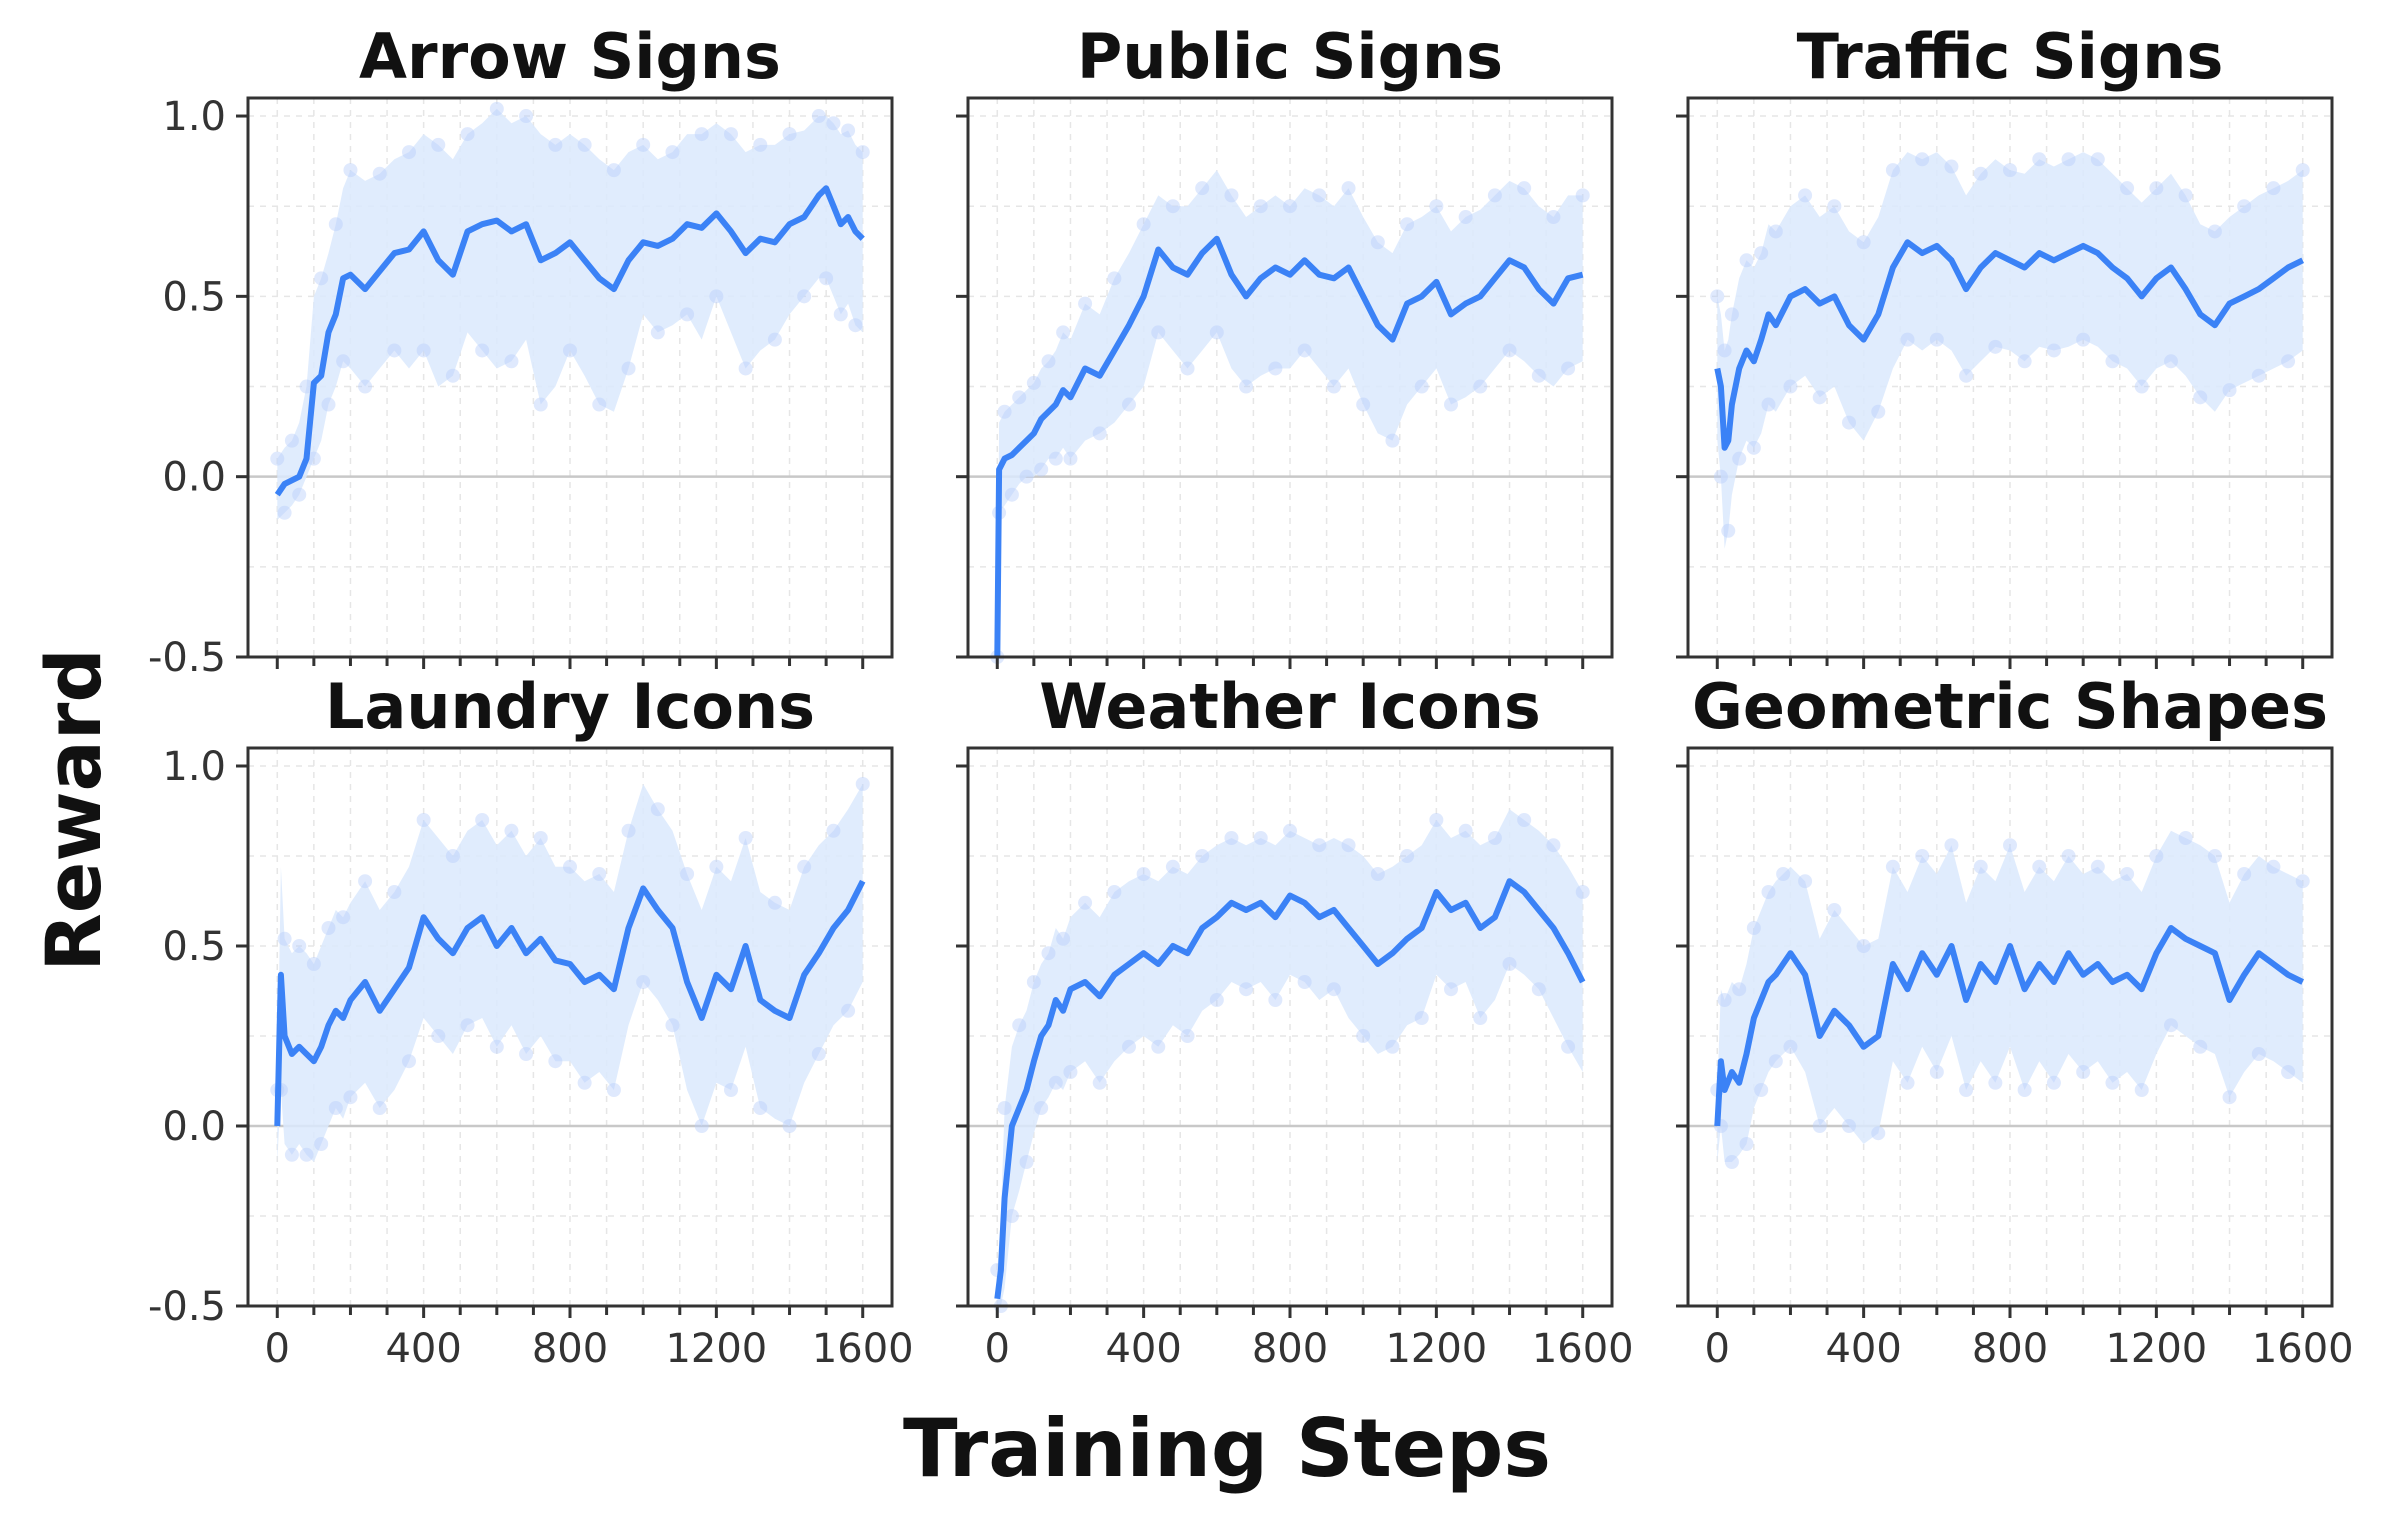 The height and width of the screenshot is (1527, 2394). What do you see at coordinates (1227, 1448) in the screenshot?
I see `x-axis-title: Training Steps` at bounding box center [1227, 1448].